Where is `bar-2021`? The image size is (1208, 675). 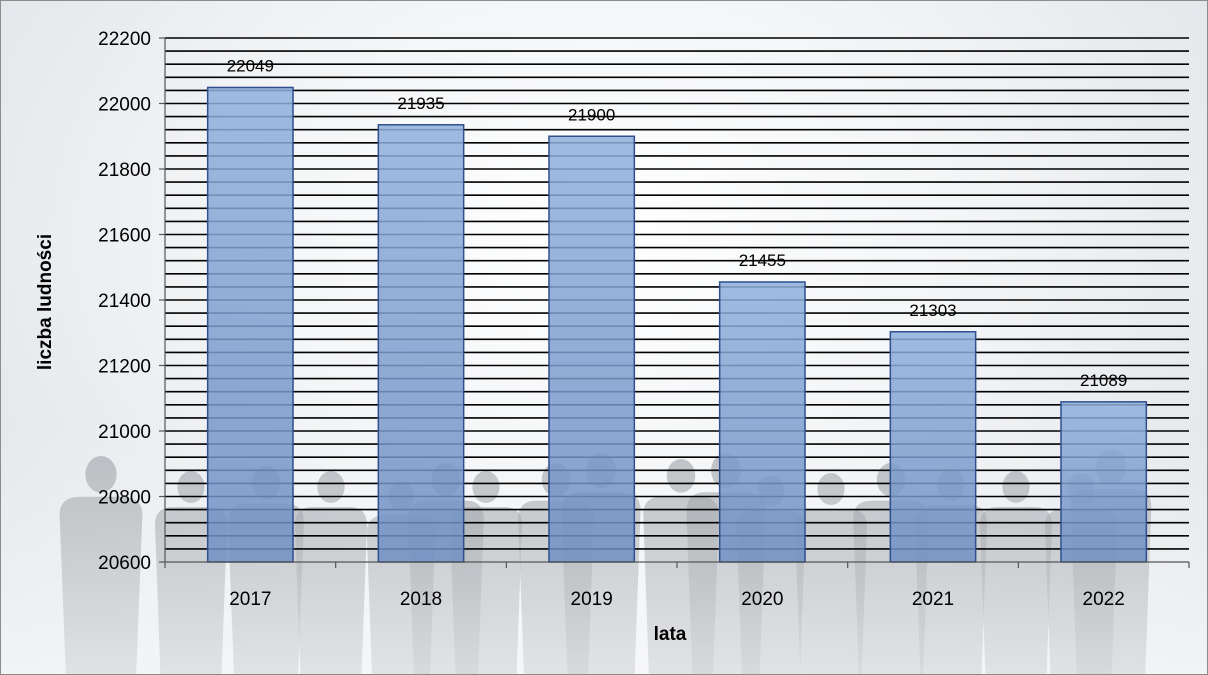 bar-2021 is located at coordinates (933, 447).